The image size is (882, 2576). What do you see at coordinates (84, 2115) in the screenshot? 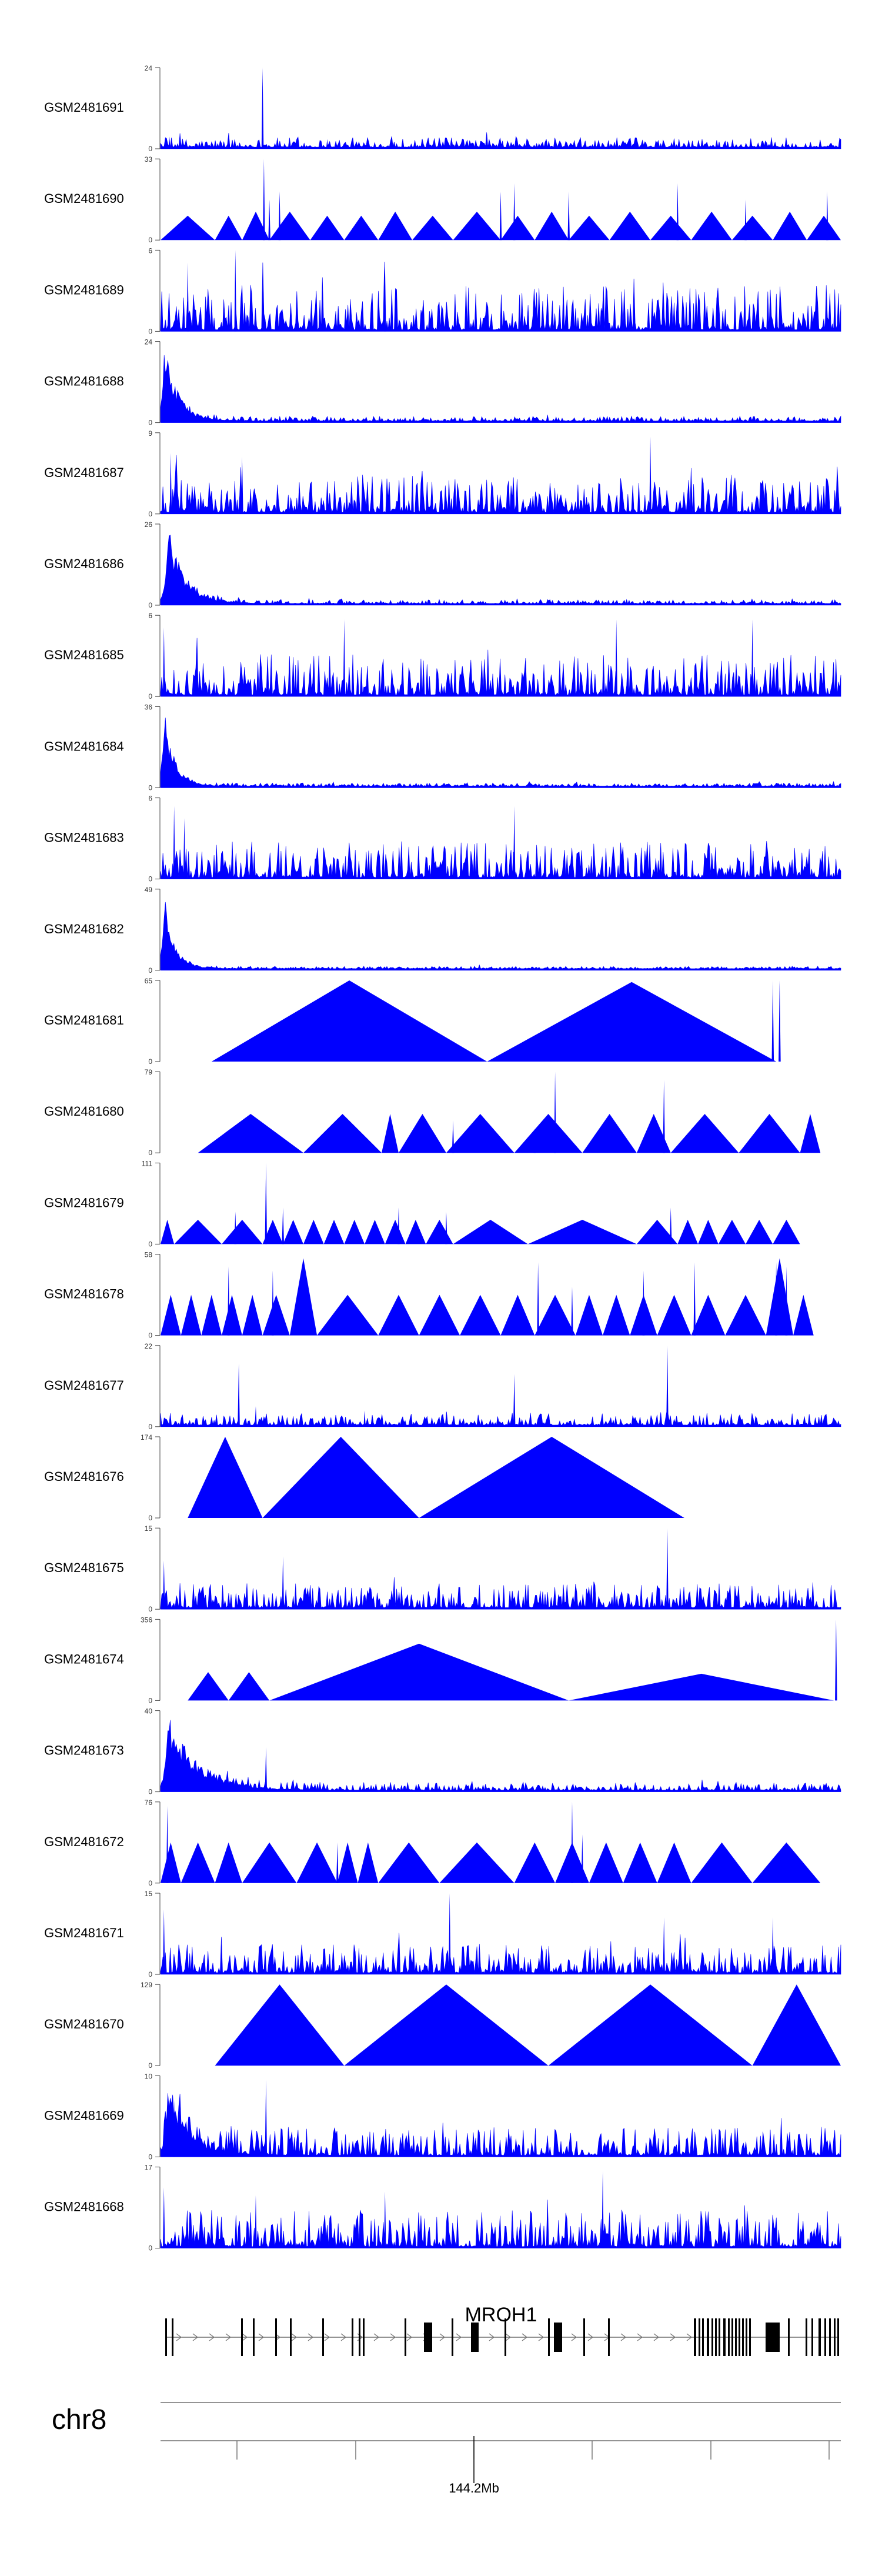
I see `track-label: GSM2481669` at bounding box center [84, 2115].